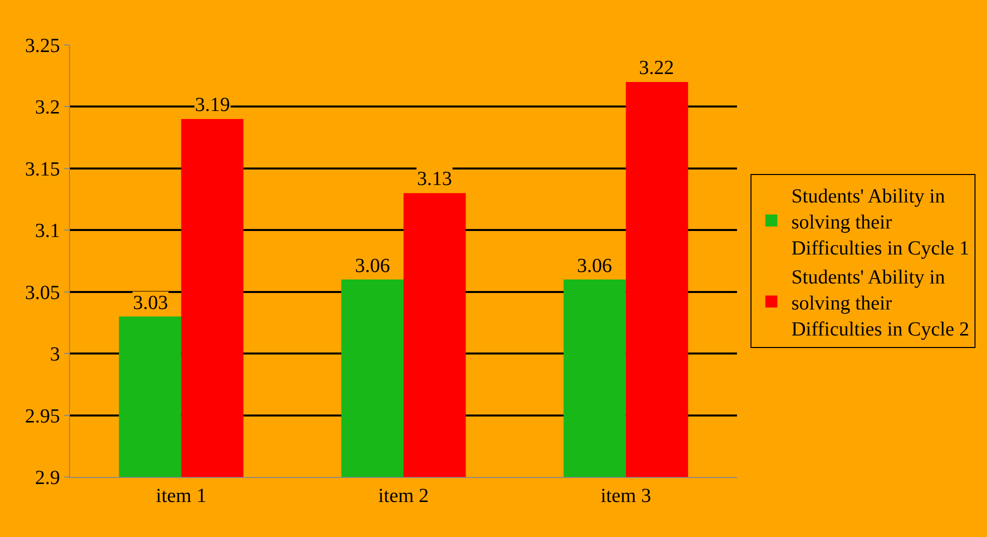 The image size is (987, 537). What do you see at coordinates (150, 303) in the screenshot?
I see `data-label: 3.03` at bounding box center [150, 303].